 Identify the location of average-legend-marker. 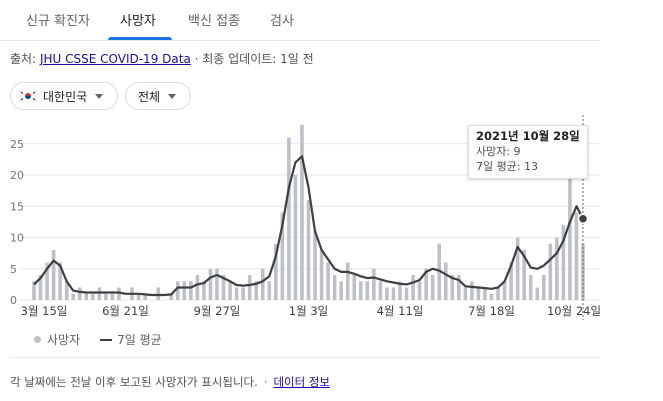
(106, 339).